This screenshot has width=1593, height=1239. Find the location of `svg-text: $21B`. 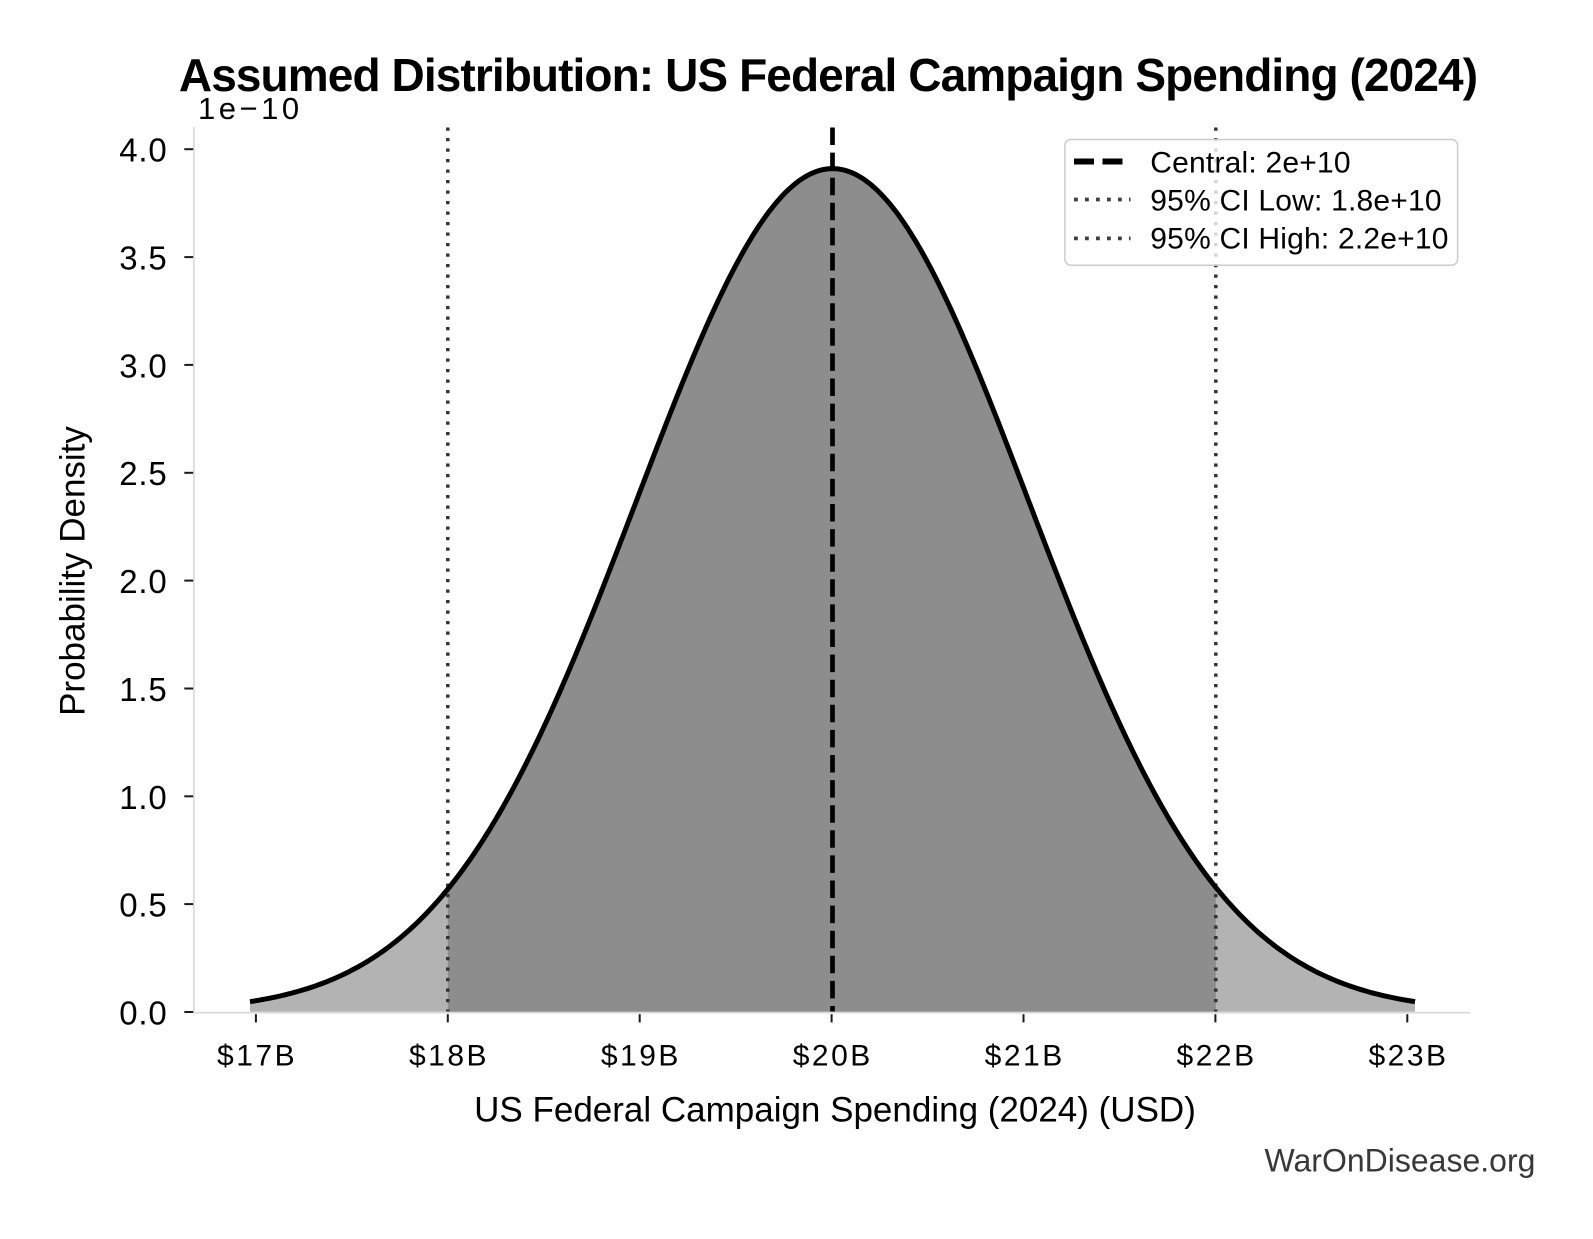

svg-text: $21B is located at coordinates (1025, 1055).